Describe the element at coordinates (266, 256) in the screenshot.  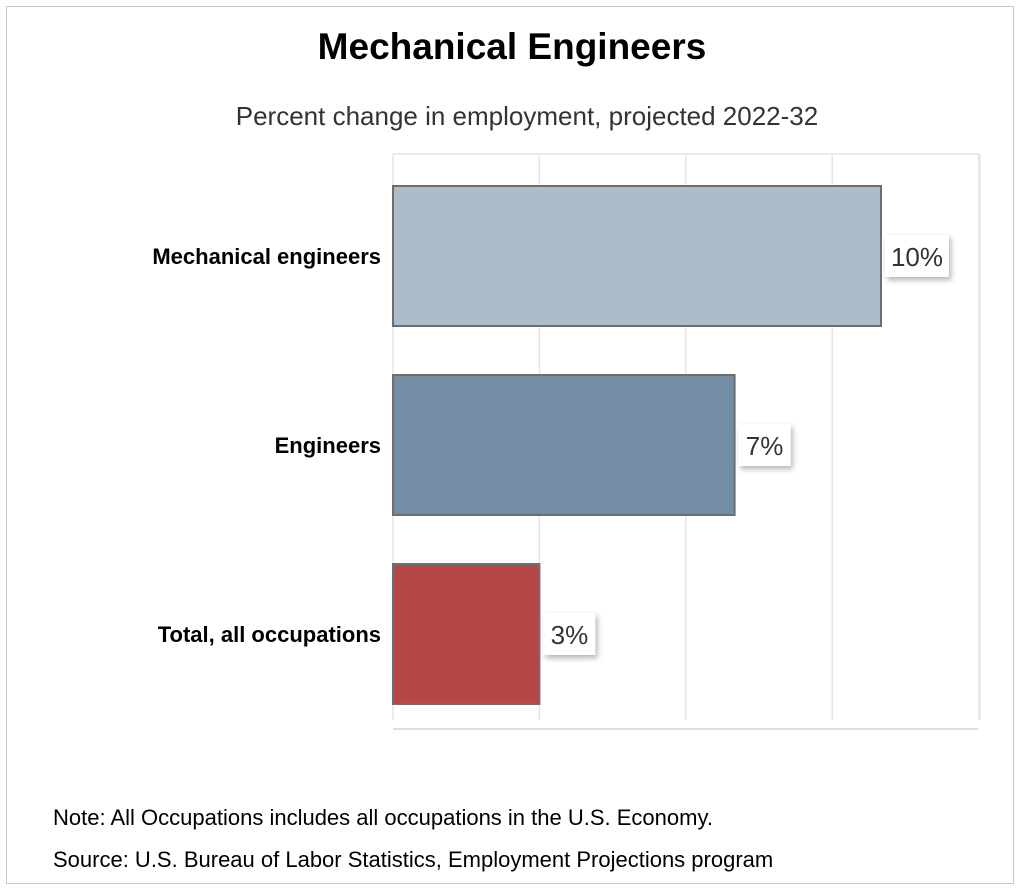
I see `category-label: Mechanical engineers` at that location.